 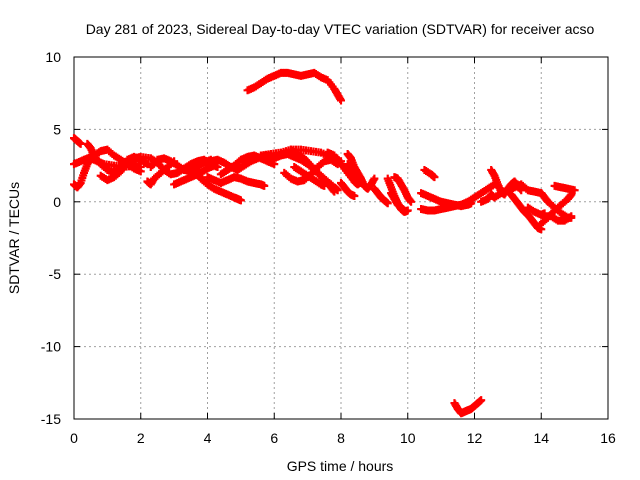 What do you see at coordinates (541, 438) in the screenshot?
I see `x-tick-label: 14` at bounding box center [541, 438].